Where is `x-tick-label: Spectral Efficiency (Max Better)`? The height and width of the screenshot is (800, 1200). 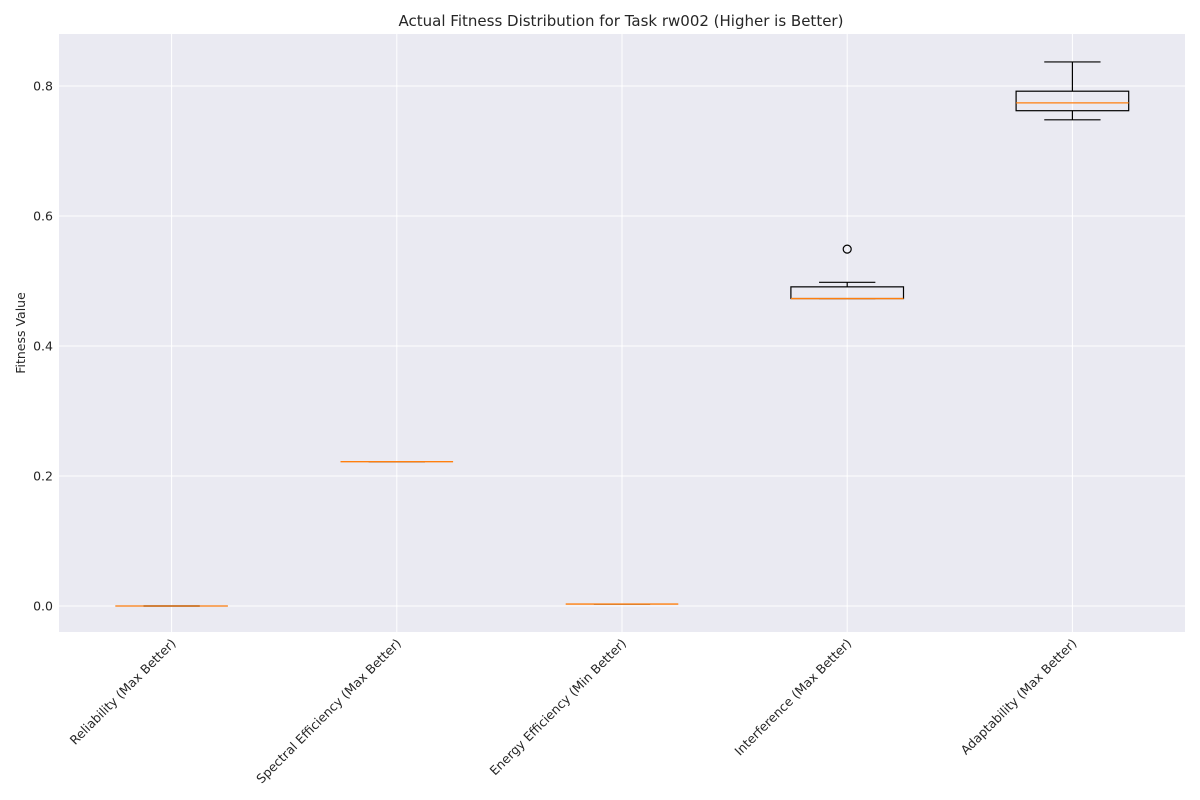
x-tick-label: Spectral Efficiency (Max Better) is located at coordinates (328, 711).